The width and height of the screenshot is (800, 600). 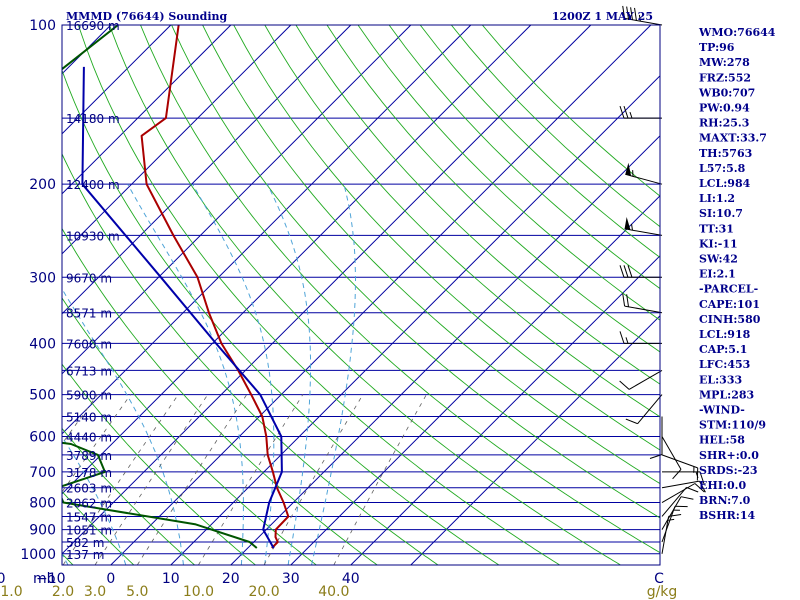 I want to click on index-entry: TP:96, so click(x=717, y=47).